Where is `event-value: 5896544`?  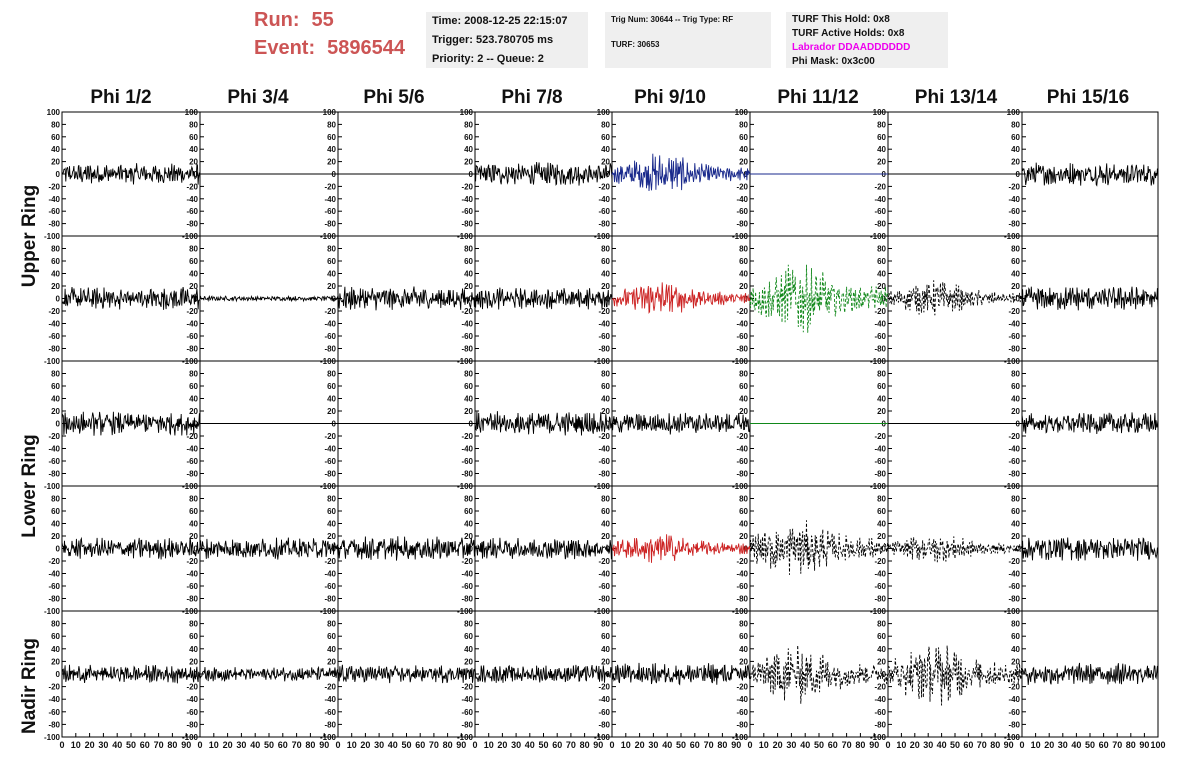 event-value: 5896544 is located at coordinates (366, 48).